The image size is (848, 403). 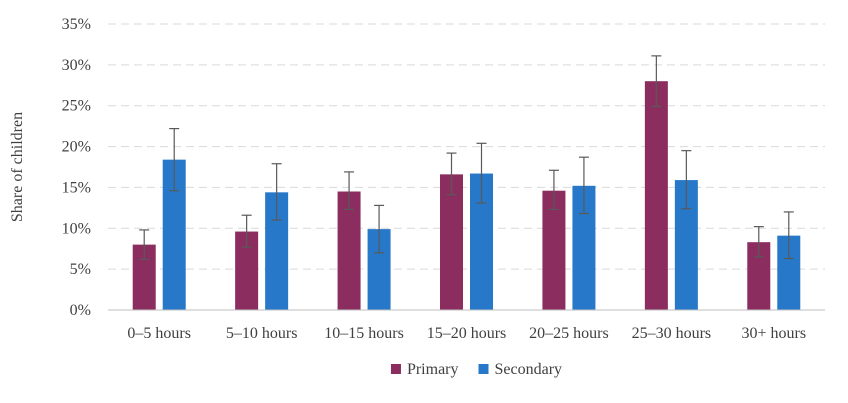 I want to click on legend-label-primary: Primary, so click(x=433, y=369).